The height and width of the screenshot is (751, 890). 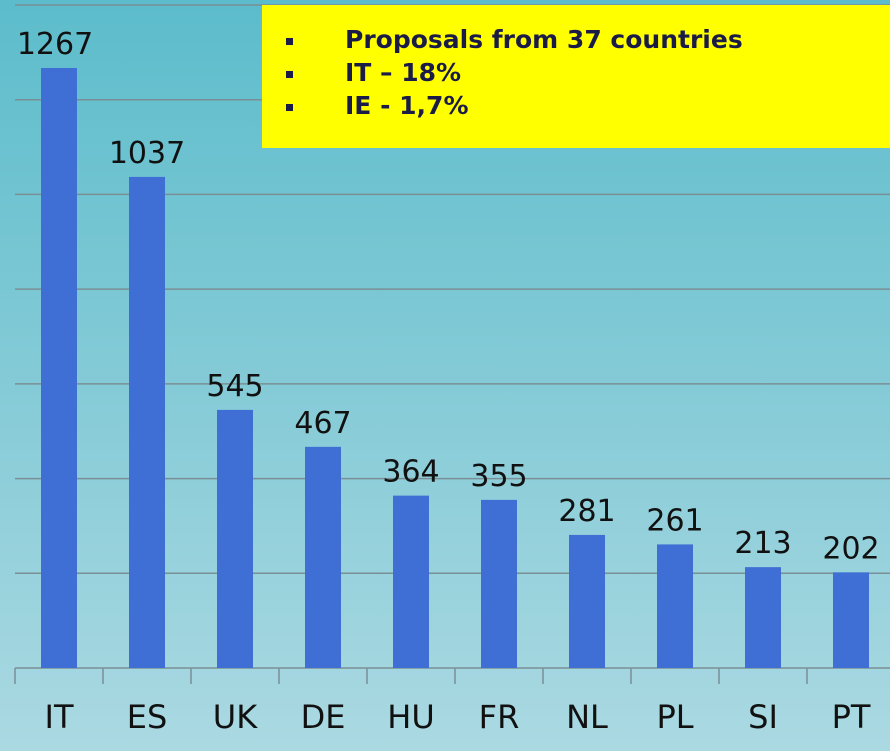 I want to click on x-tick-label: NL, so click(x=587, y=717).